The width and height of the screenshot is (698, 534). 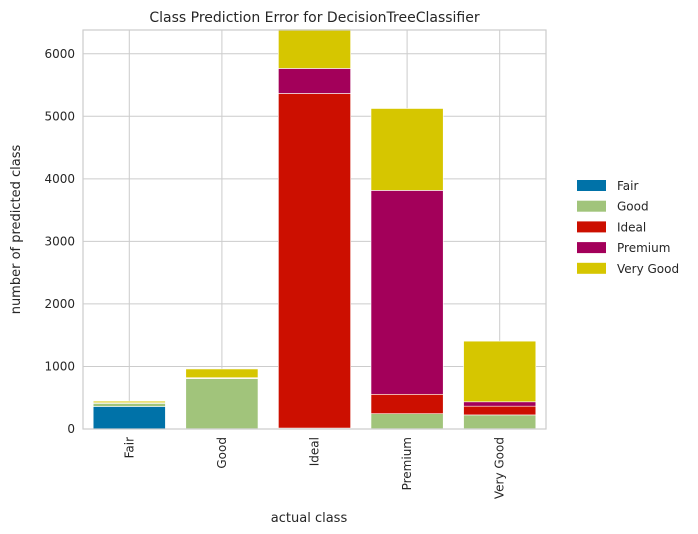 I want to click on y-tick-label: 1000, so click(x=59, y=366).